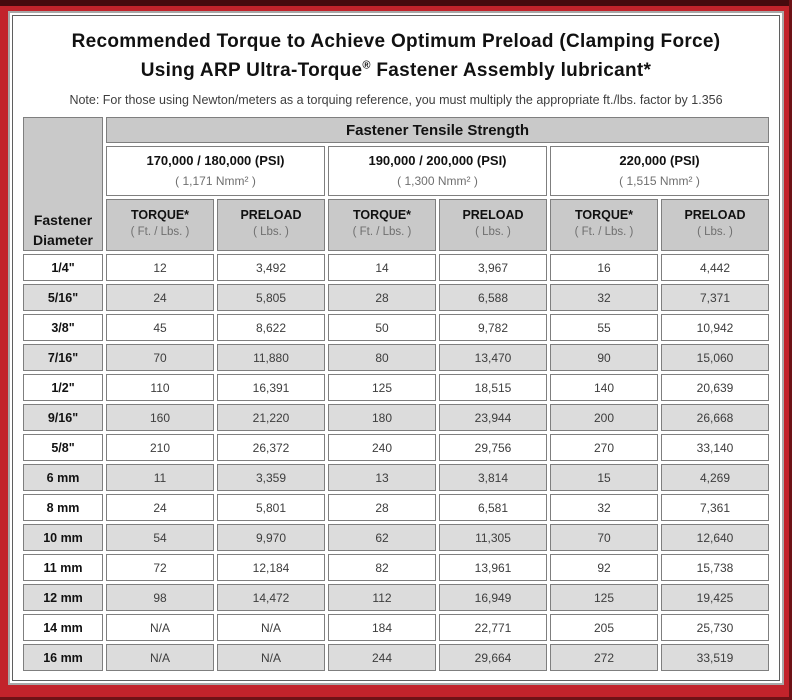  What do you see at coordinates (382, 225) in the screenshot?
I see `torque-column-header: TORQUE* ( Ft. / Lbs. )` at bounding box center [382, 225].